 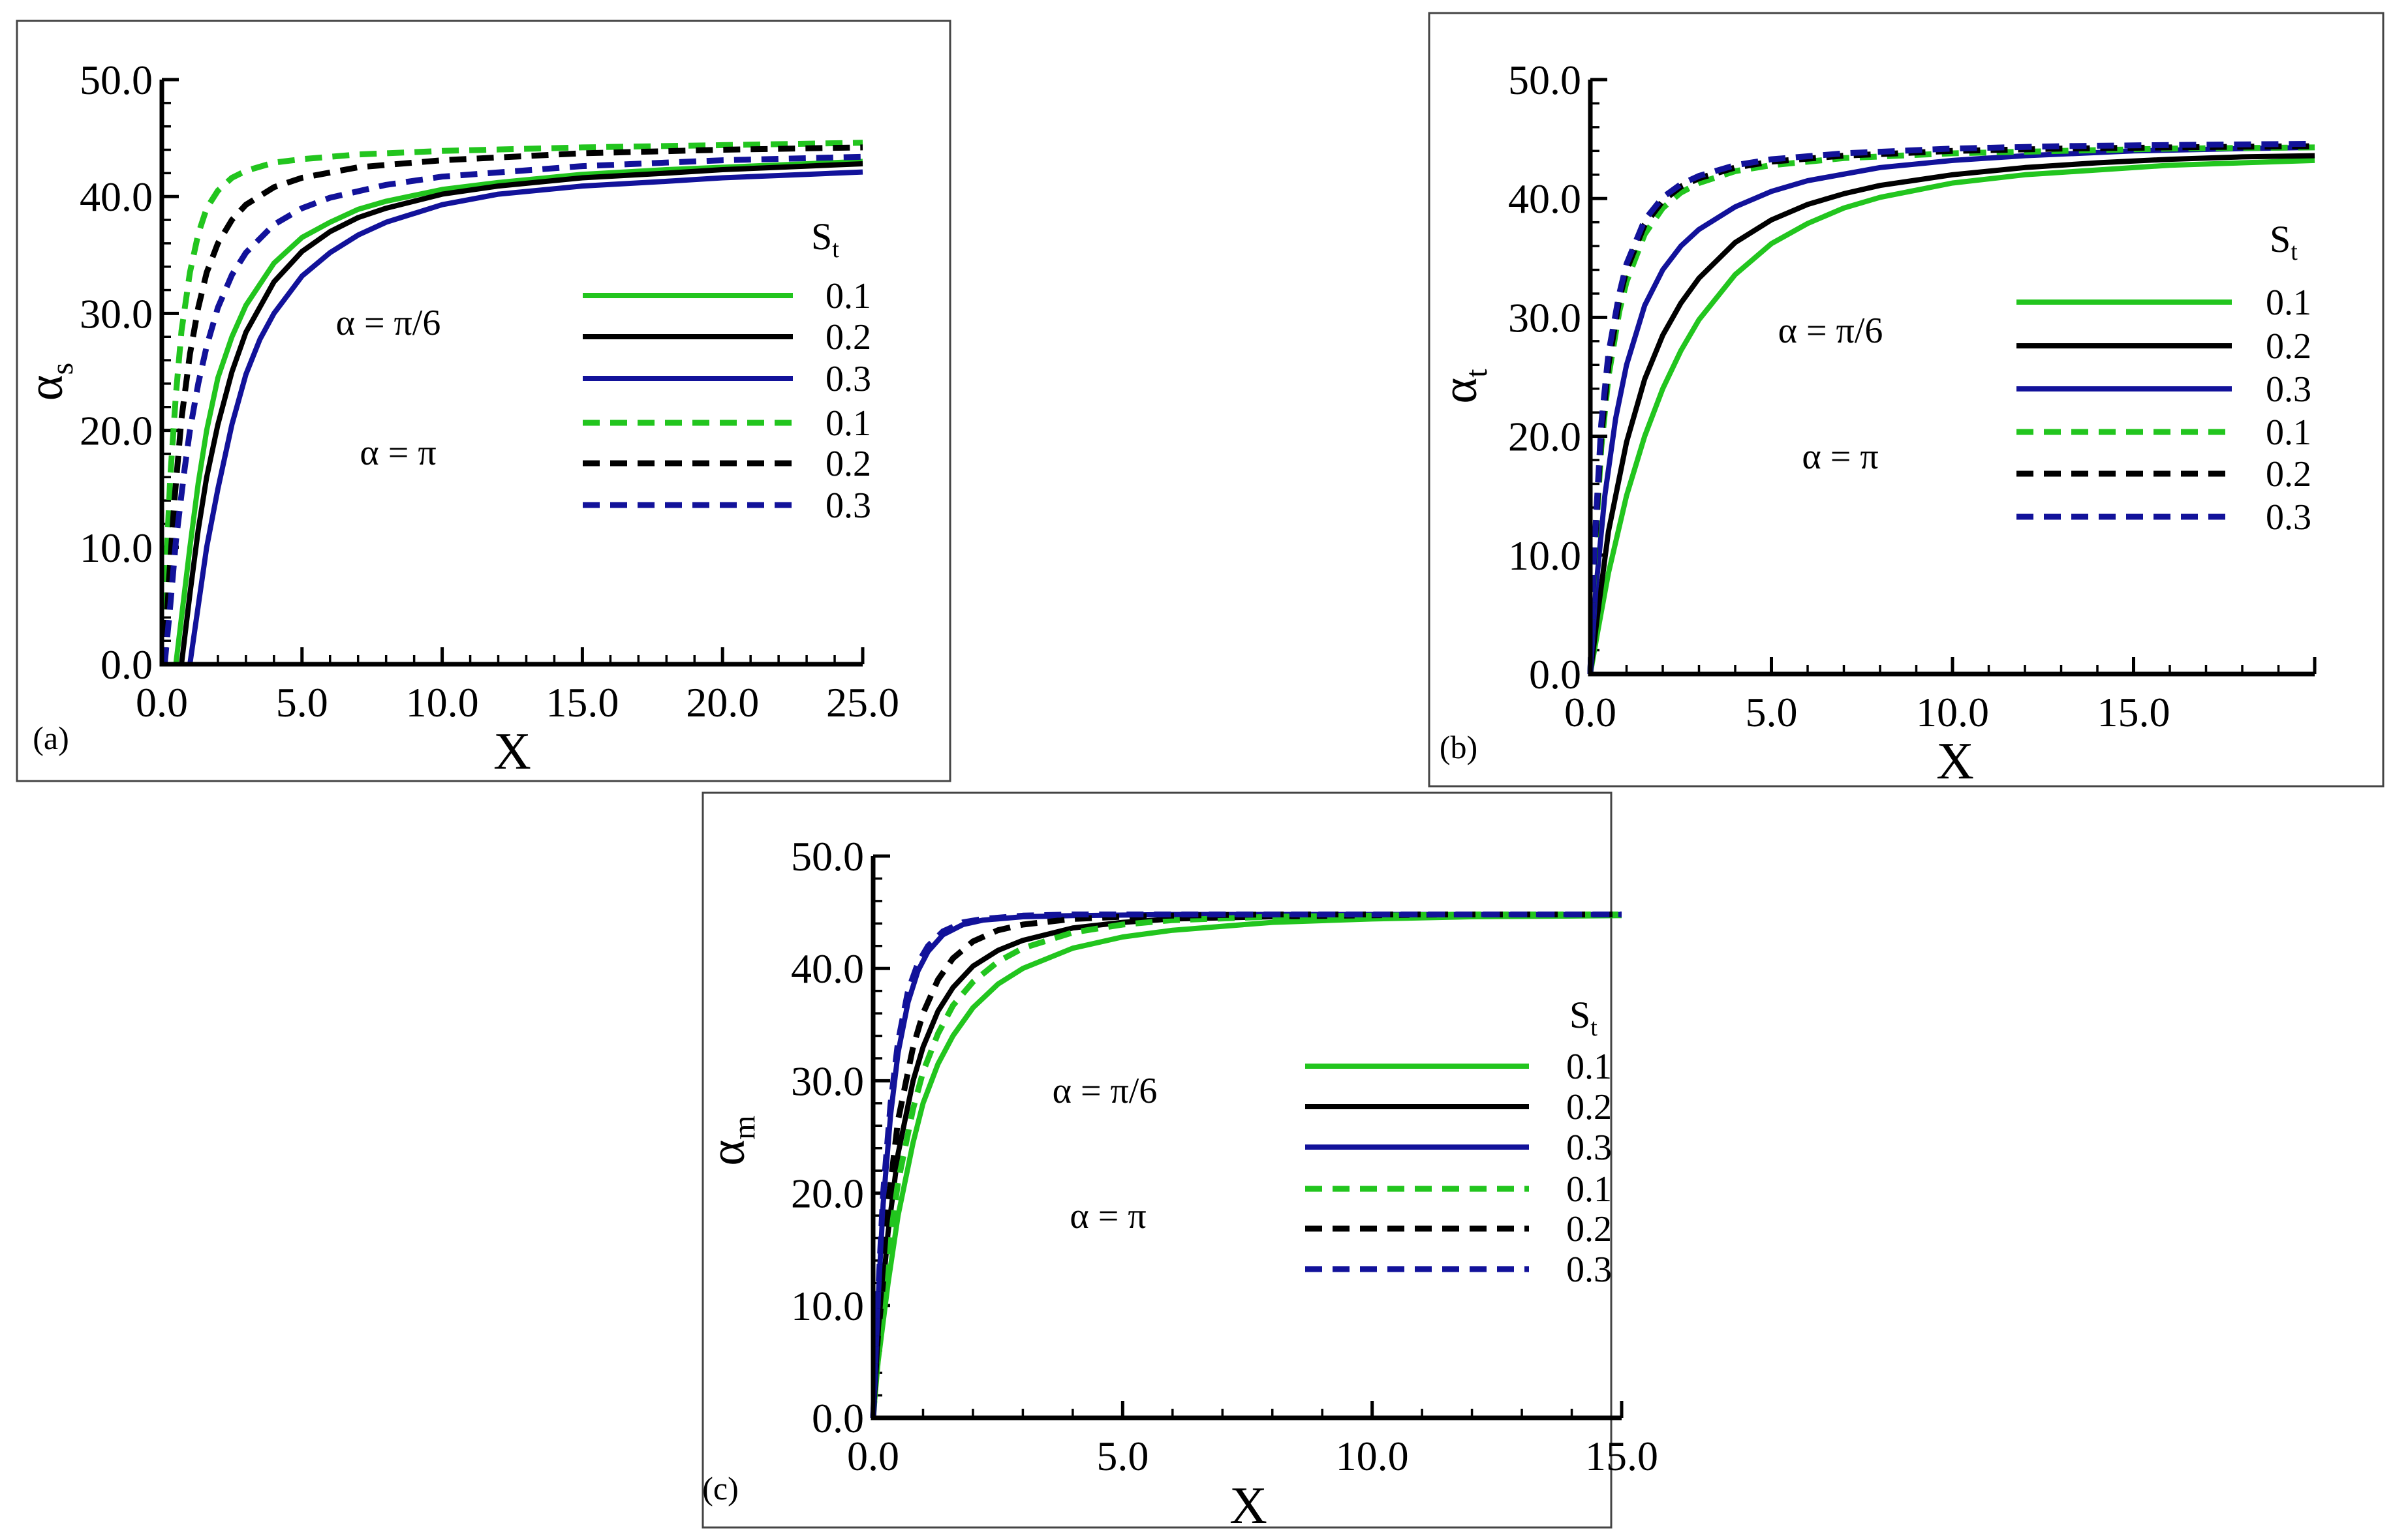 I want to click on y-axis-title: αm, so click(x=731, y=1140).